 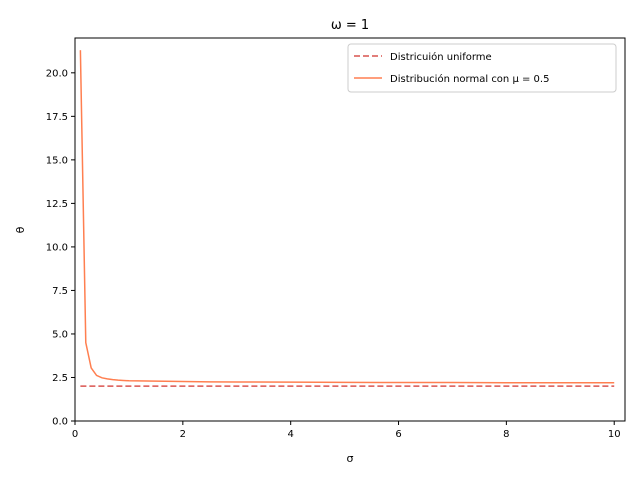 What do you see at coordinates (183, 434) in the screenshot?
I see `x-tick-label: 2` at bounding box center [183, 434].